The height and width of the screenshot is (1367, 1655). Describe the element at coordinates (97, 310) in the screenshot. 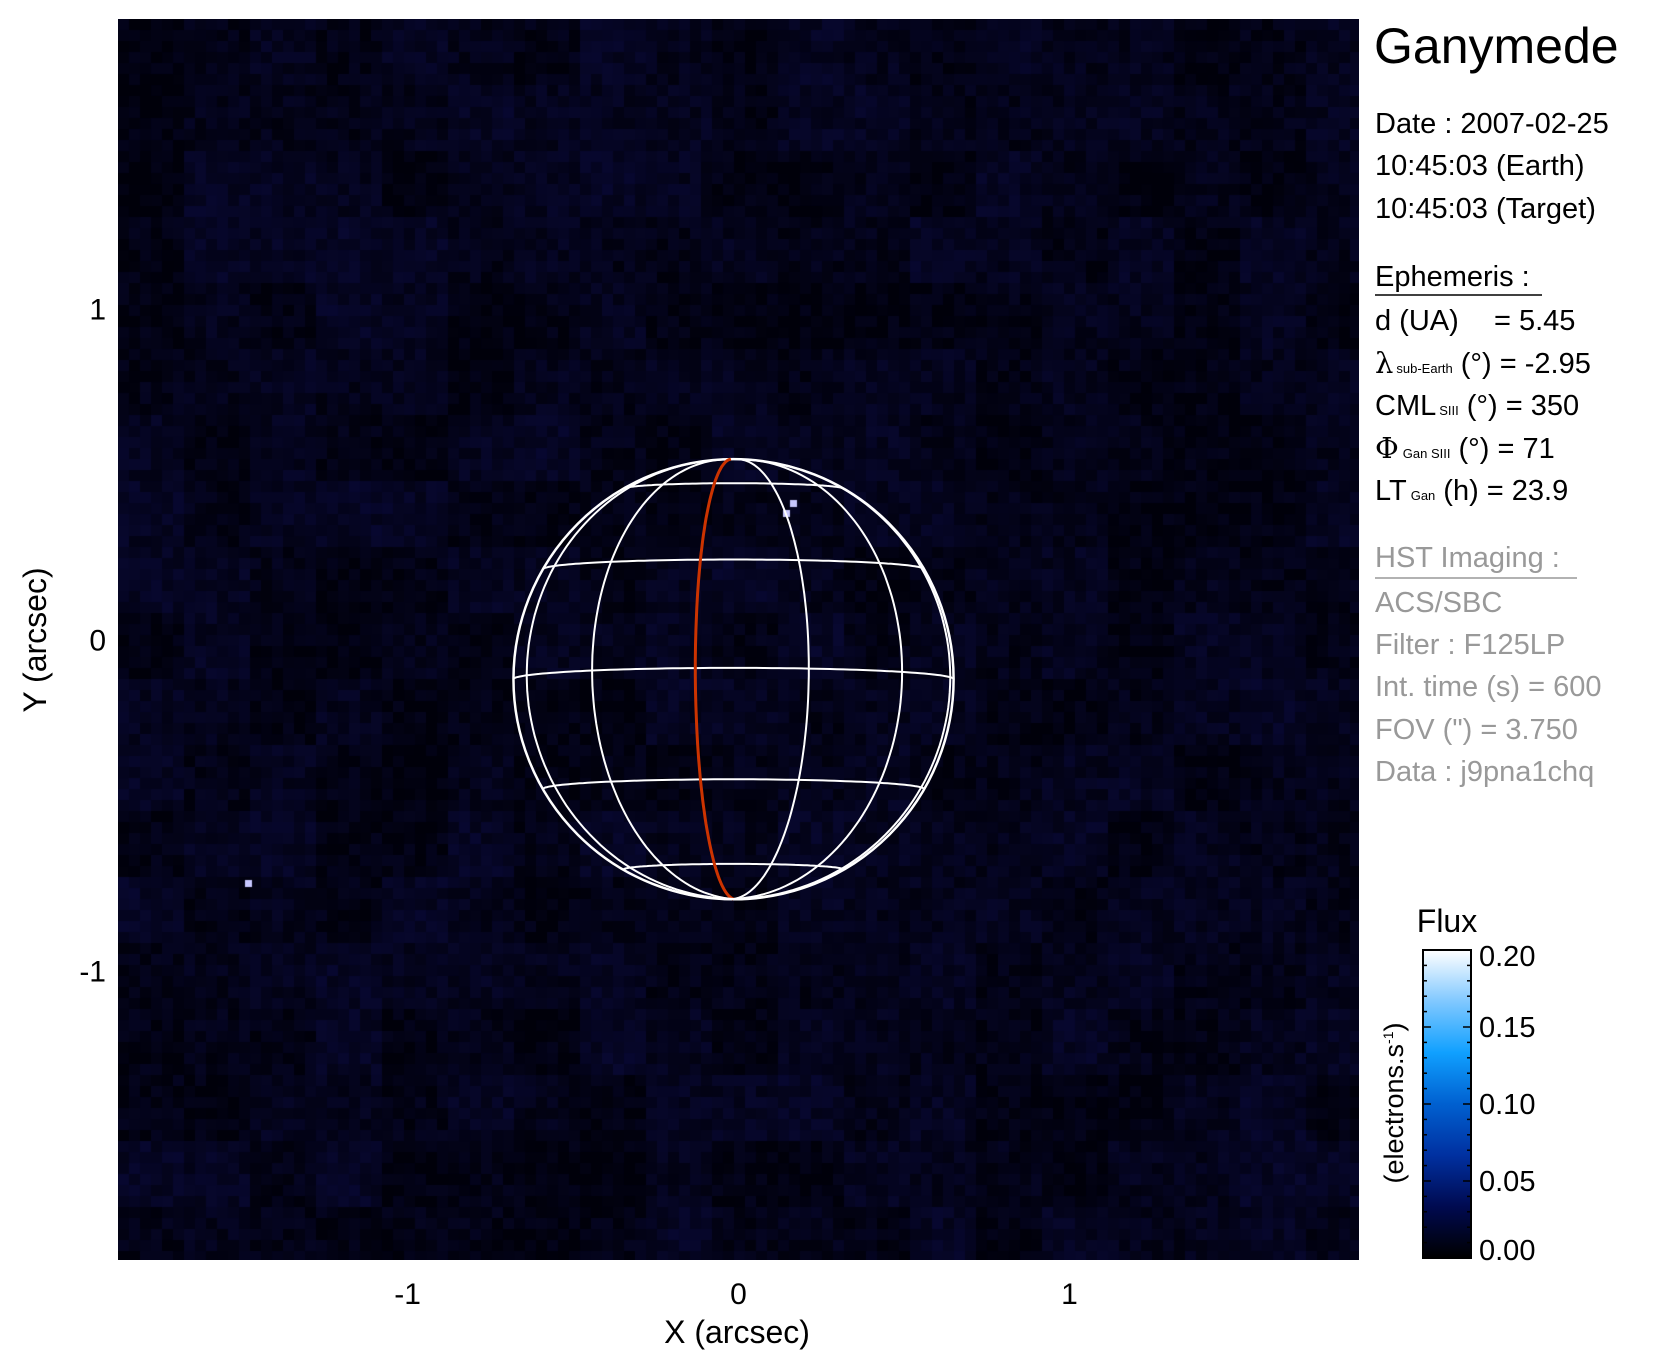

I see `y-tick-label: 1` at that location.